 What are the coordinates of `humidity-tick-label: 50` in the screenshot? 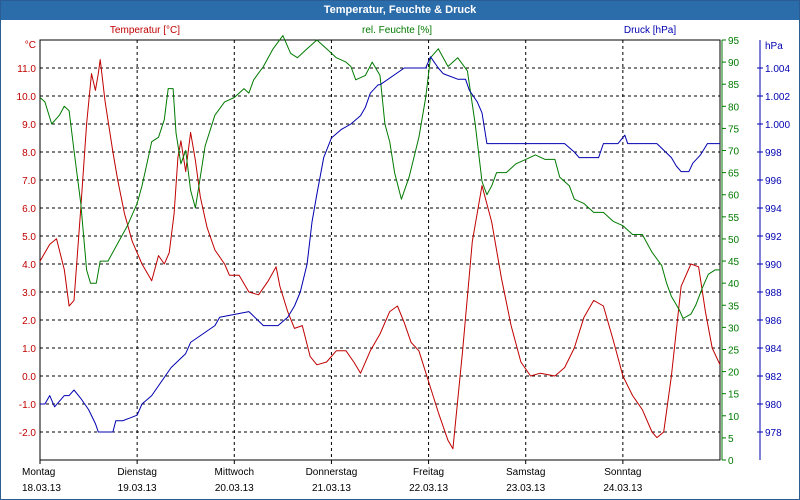 It's located at (734, 240).